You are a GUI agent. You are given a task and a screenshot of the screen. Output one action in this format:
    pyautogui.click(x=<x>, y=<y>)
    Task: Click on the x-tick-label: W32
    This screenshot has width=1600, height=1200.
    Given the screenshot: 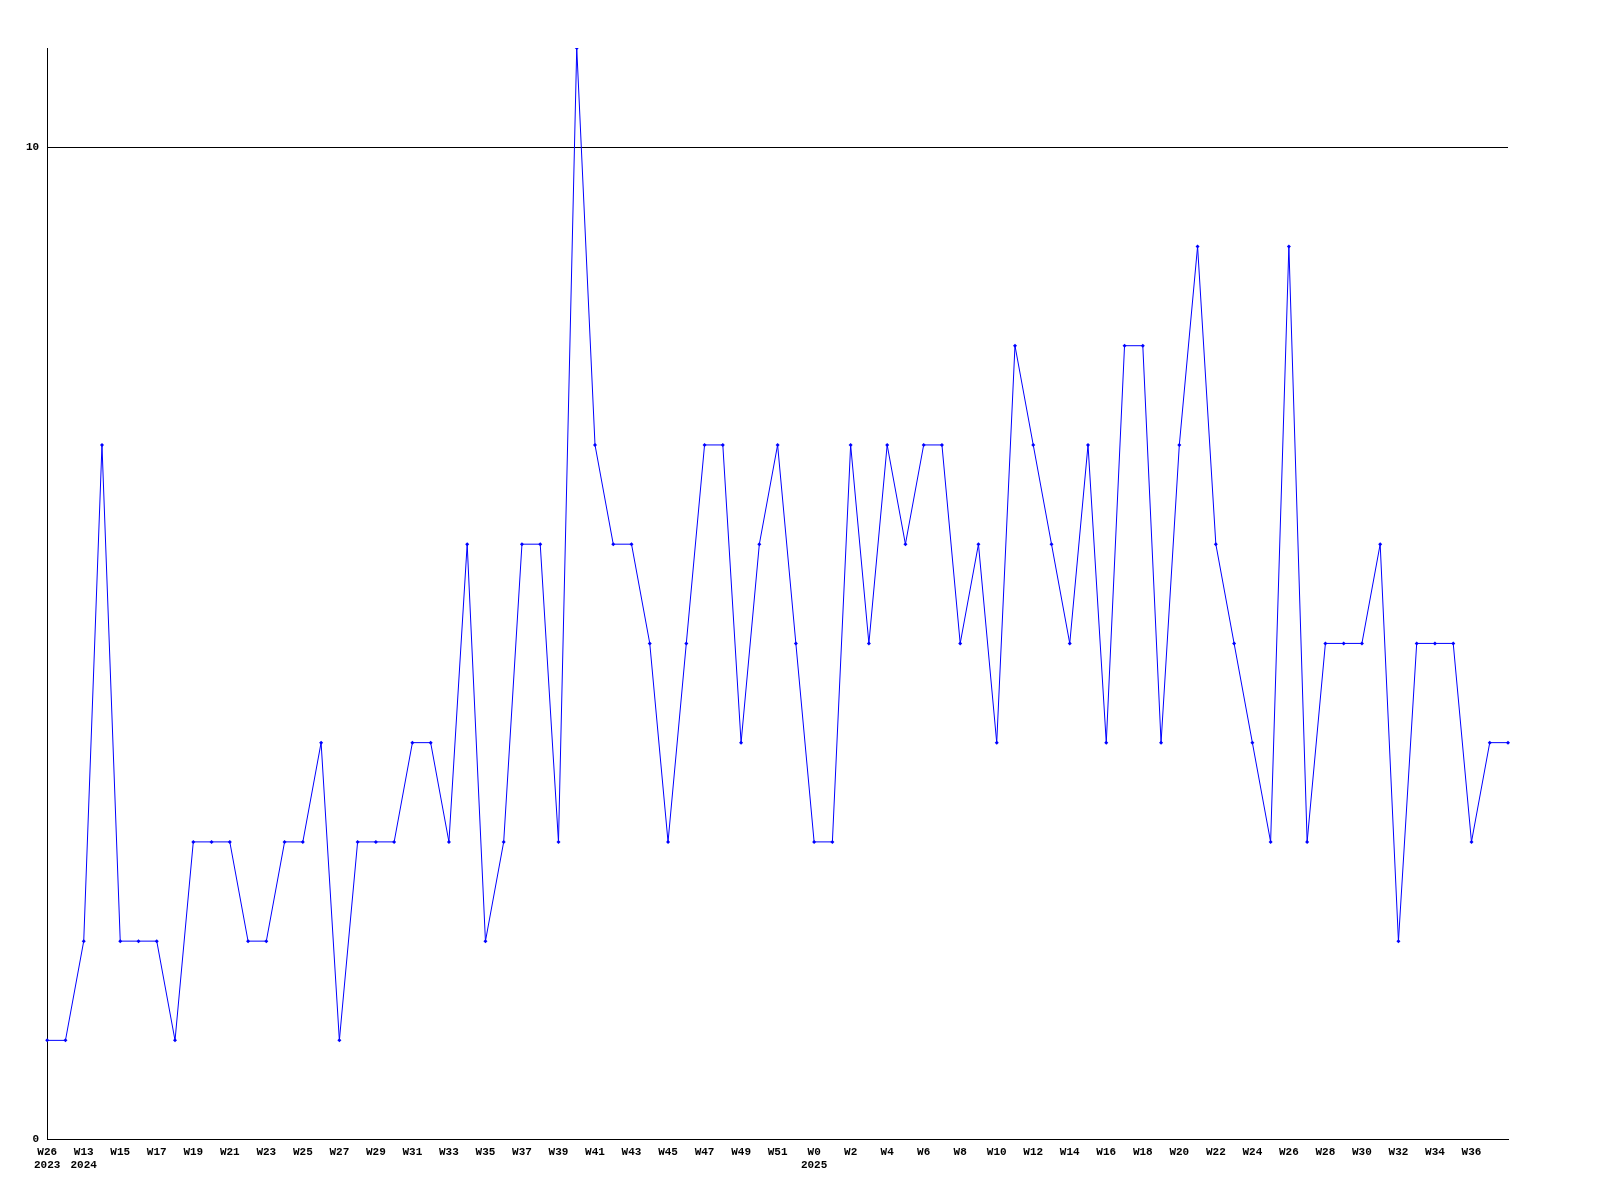 What is the action you would take?
    pyautogui.click(x=1398, y=1151)
    